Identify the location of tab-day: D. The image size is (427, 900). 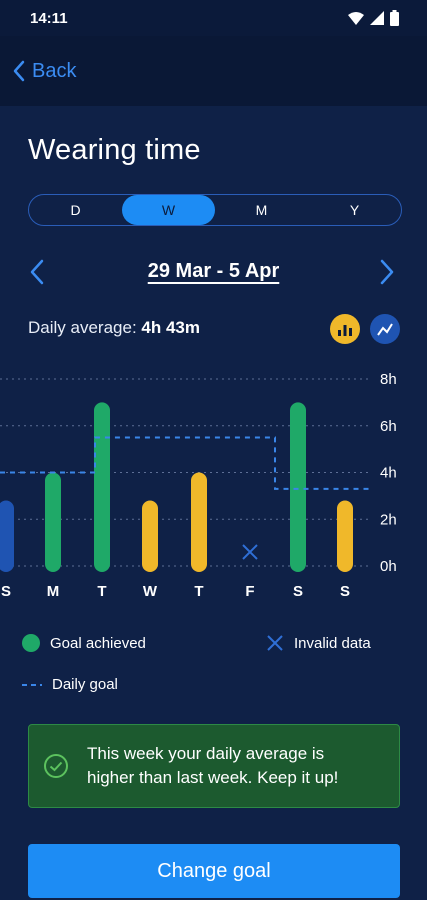
(75, 210).